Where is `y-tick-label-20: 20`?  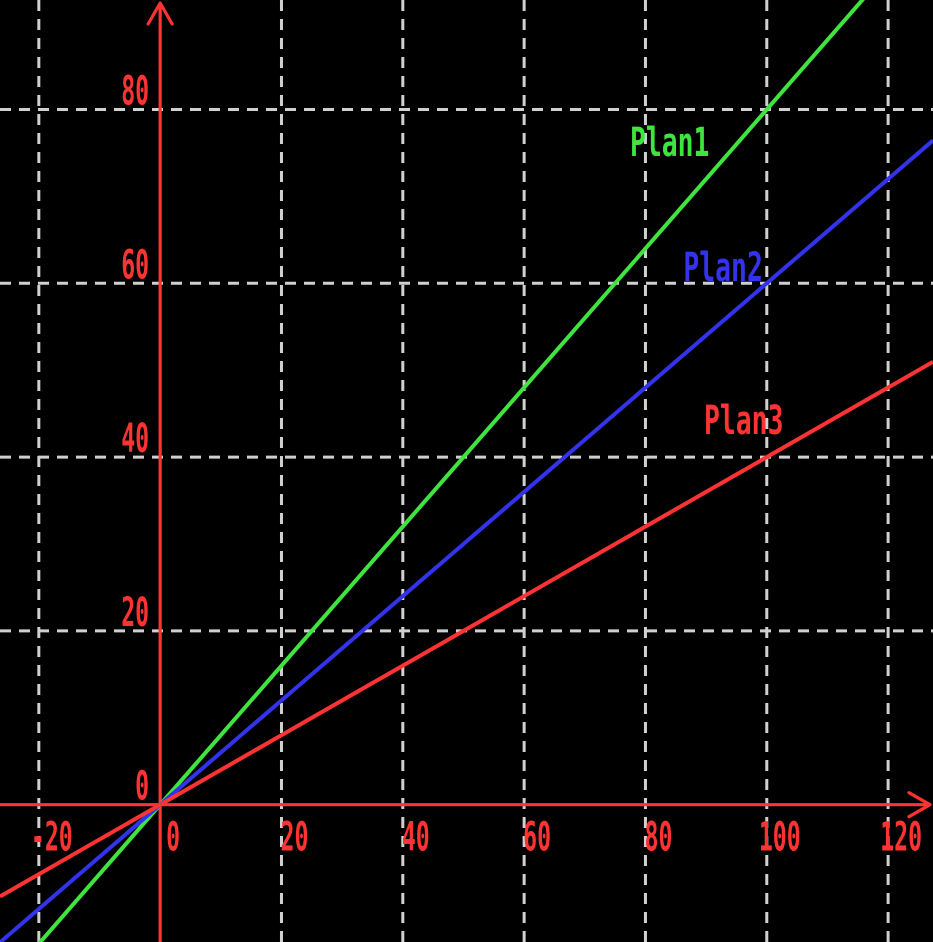 y-tick-label-20: 20 is located at coordinates (135, 612).